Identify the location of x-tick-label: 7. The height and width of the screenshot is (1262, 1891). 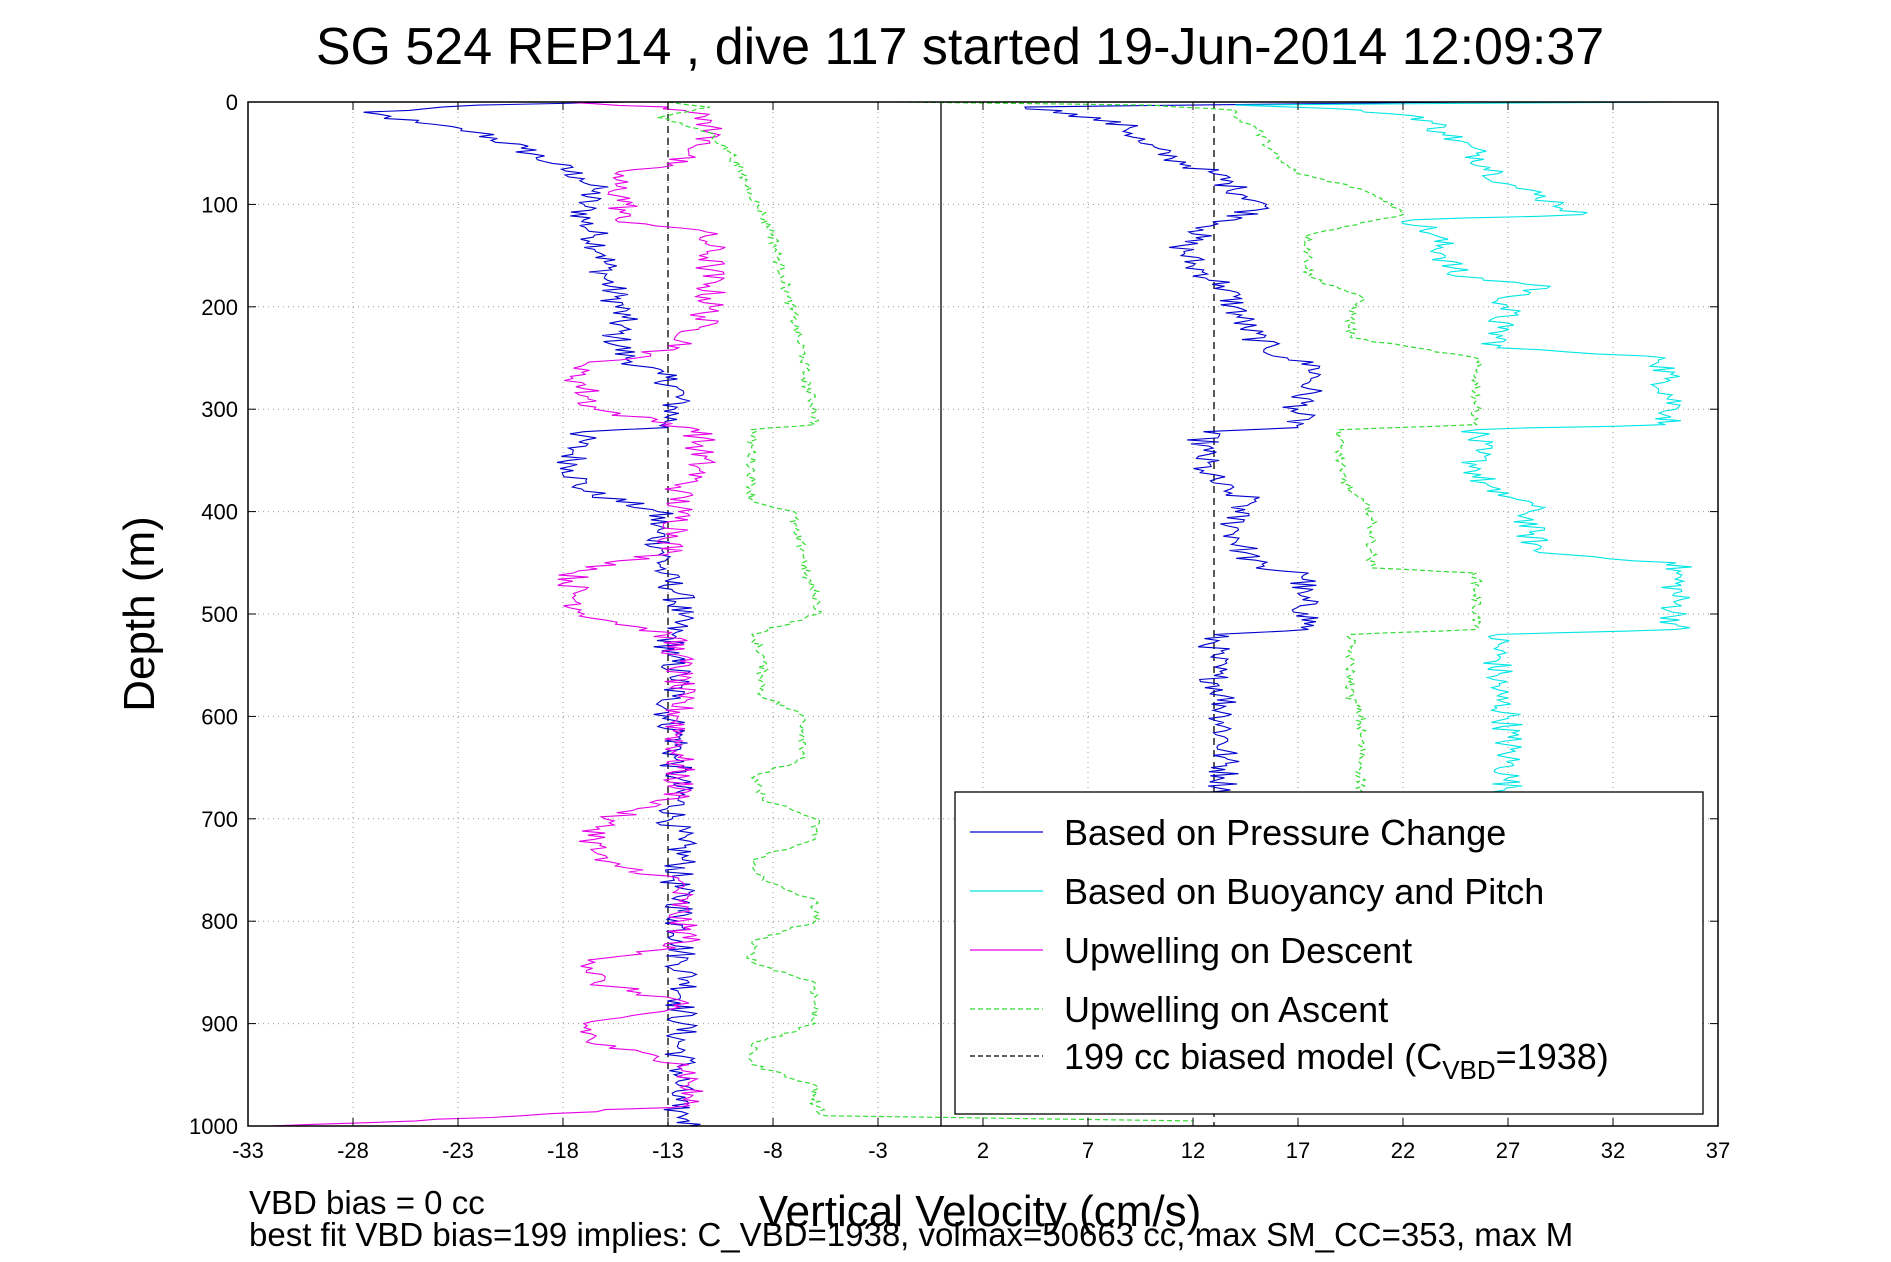
(1088, 1150).